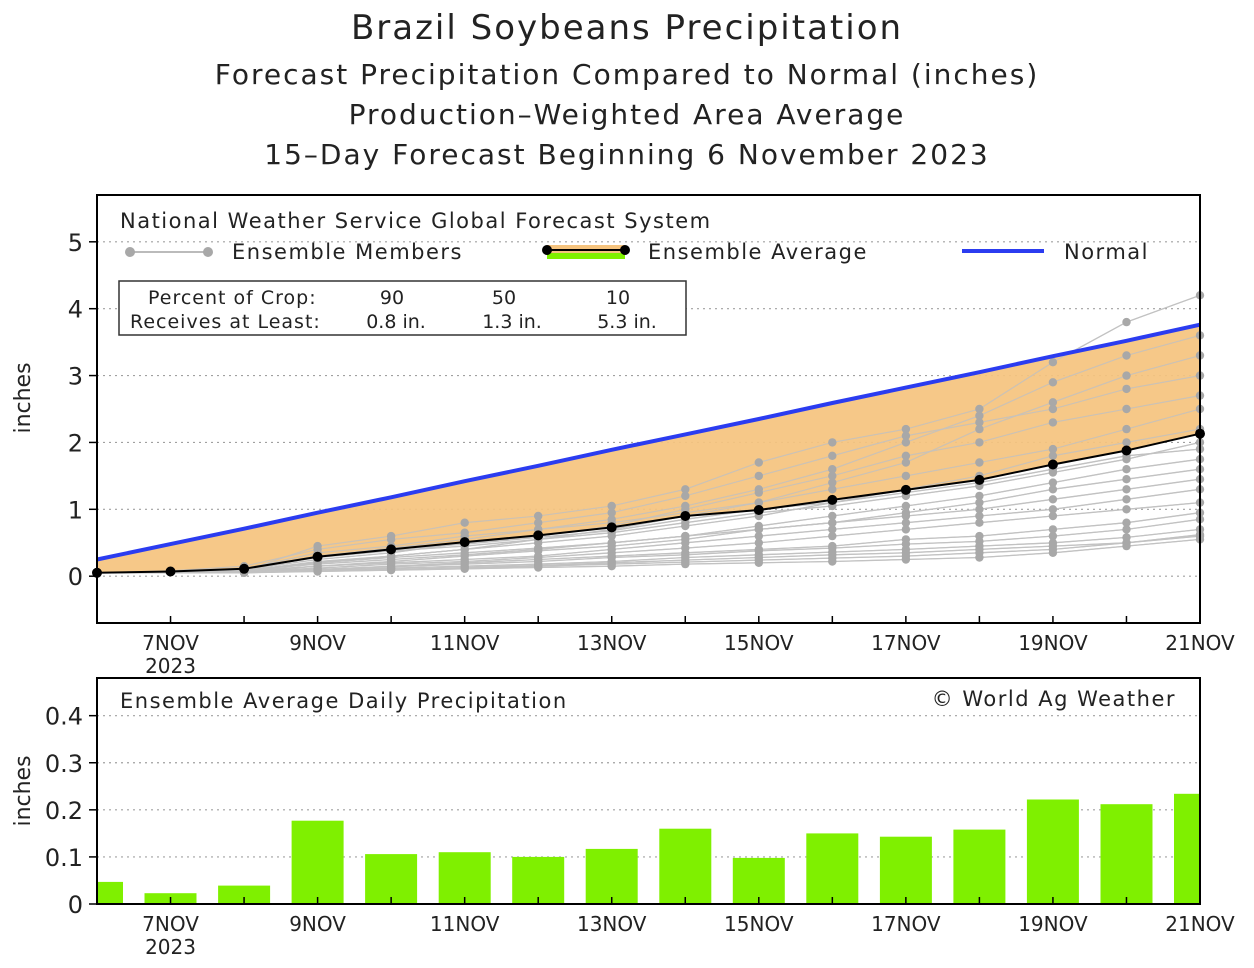  Describe the element at coordinates (392, 298) in the screenshot. I see `crop-percent-90: 90` at that location.